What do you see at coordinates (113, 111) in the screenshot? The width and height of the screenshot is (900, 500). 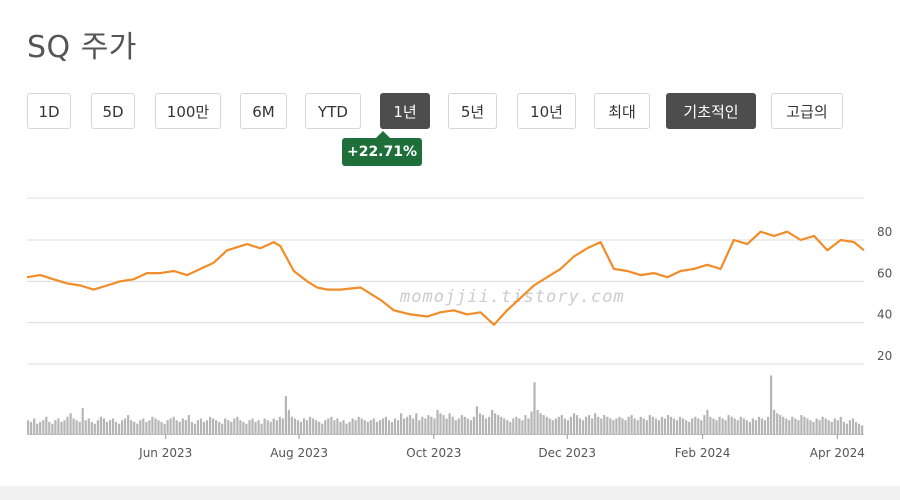 I see `range-button-1: 5D` at bounding box center [113, 111].